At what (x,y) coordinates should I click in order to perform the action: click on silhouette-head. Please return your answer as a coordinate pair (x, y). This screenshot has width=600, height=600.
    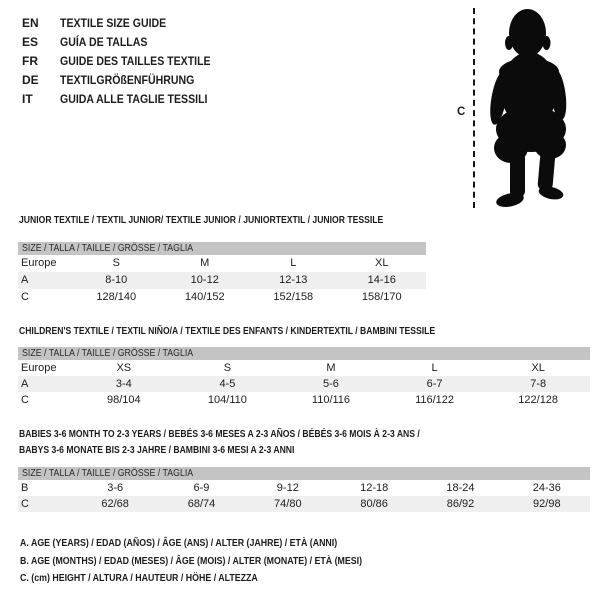
    Looking at the image, I should click on (527, 33).